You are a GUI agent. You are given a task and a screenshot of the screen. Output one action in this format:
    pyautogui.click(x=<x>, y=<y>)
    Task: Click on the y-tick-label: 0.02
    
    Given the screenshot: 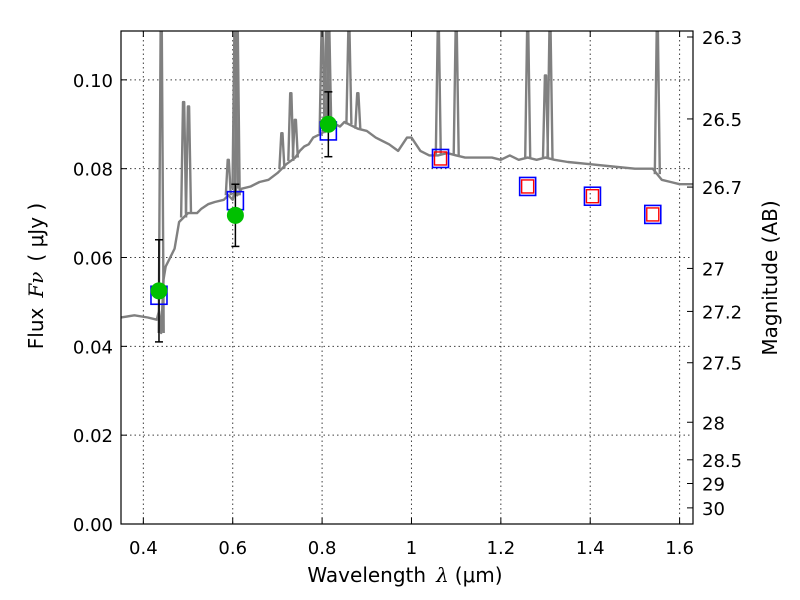 What is the action you would take?
    pyautogui.click(x=93, y=436)
    